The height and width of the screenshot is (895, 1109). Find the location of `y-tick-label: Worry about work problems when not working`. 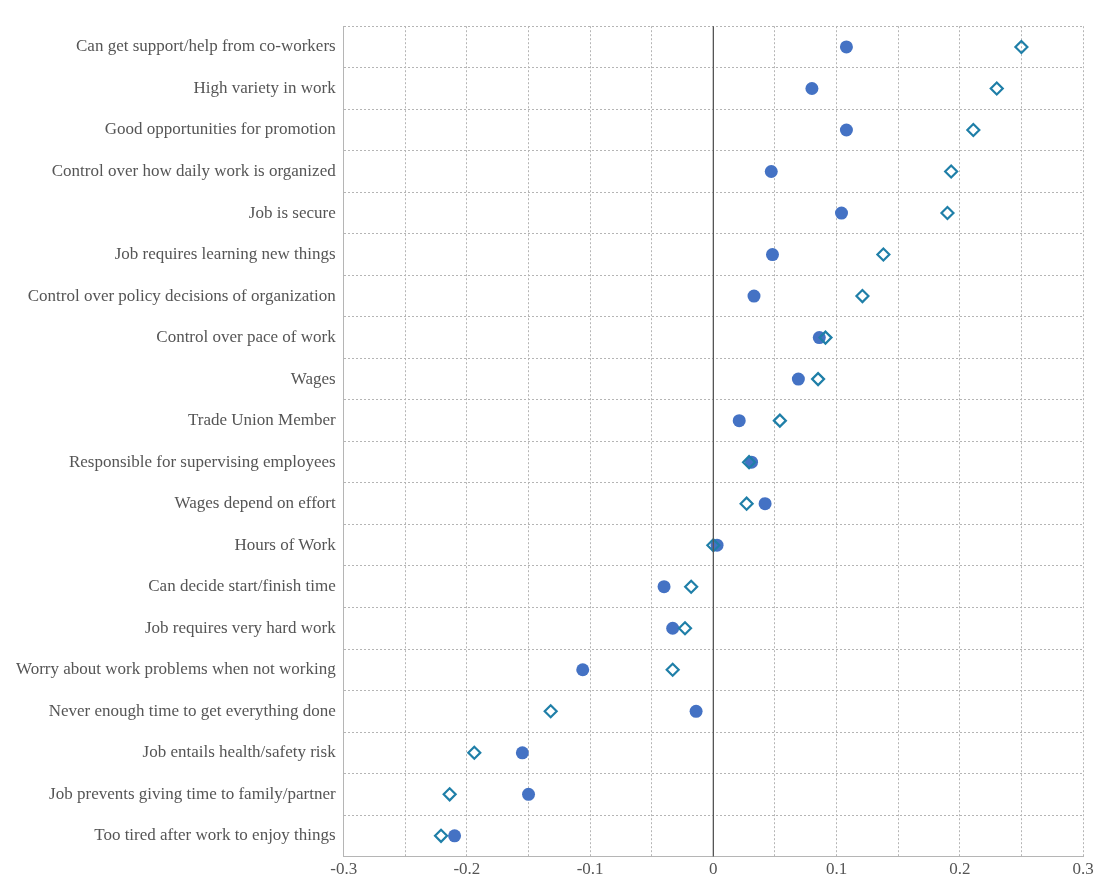

y-tick-label: Worry about work problems when not working is located at coordinates (176, 669).